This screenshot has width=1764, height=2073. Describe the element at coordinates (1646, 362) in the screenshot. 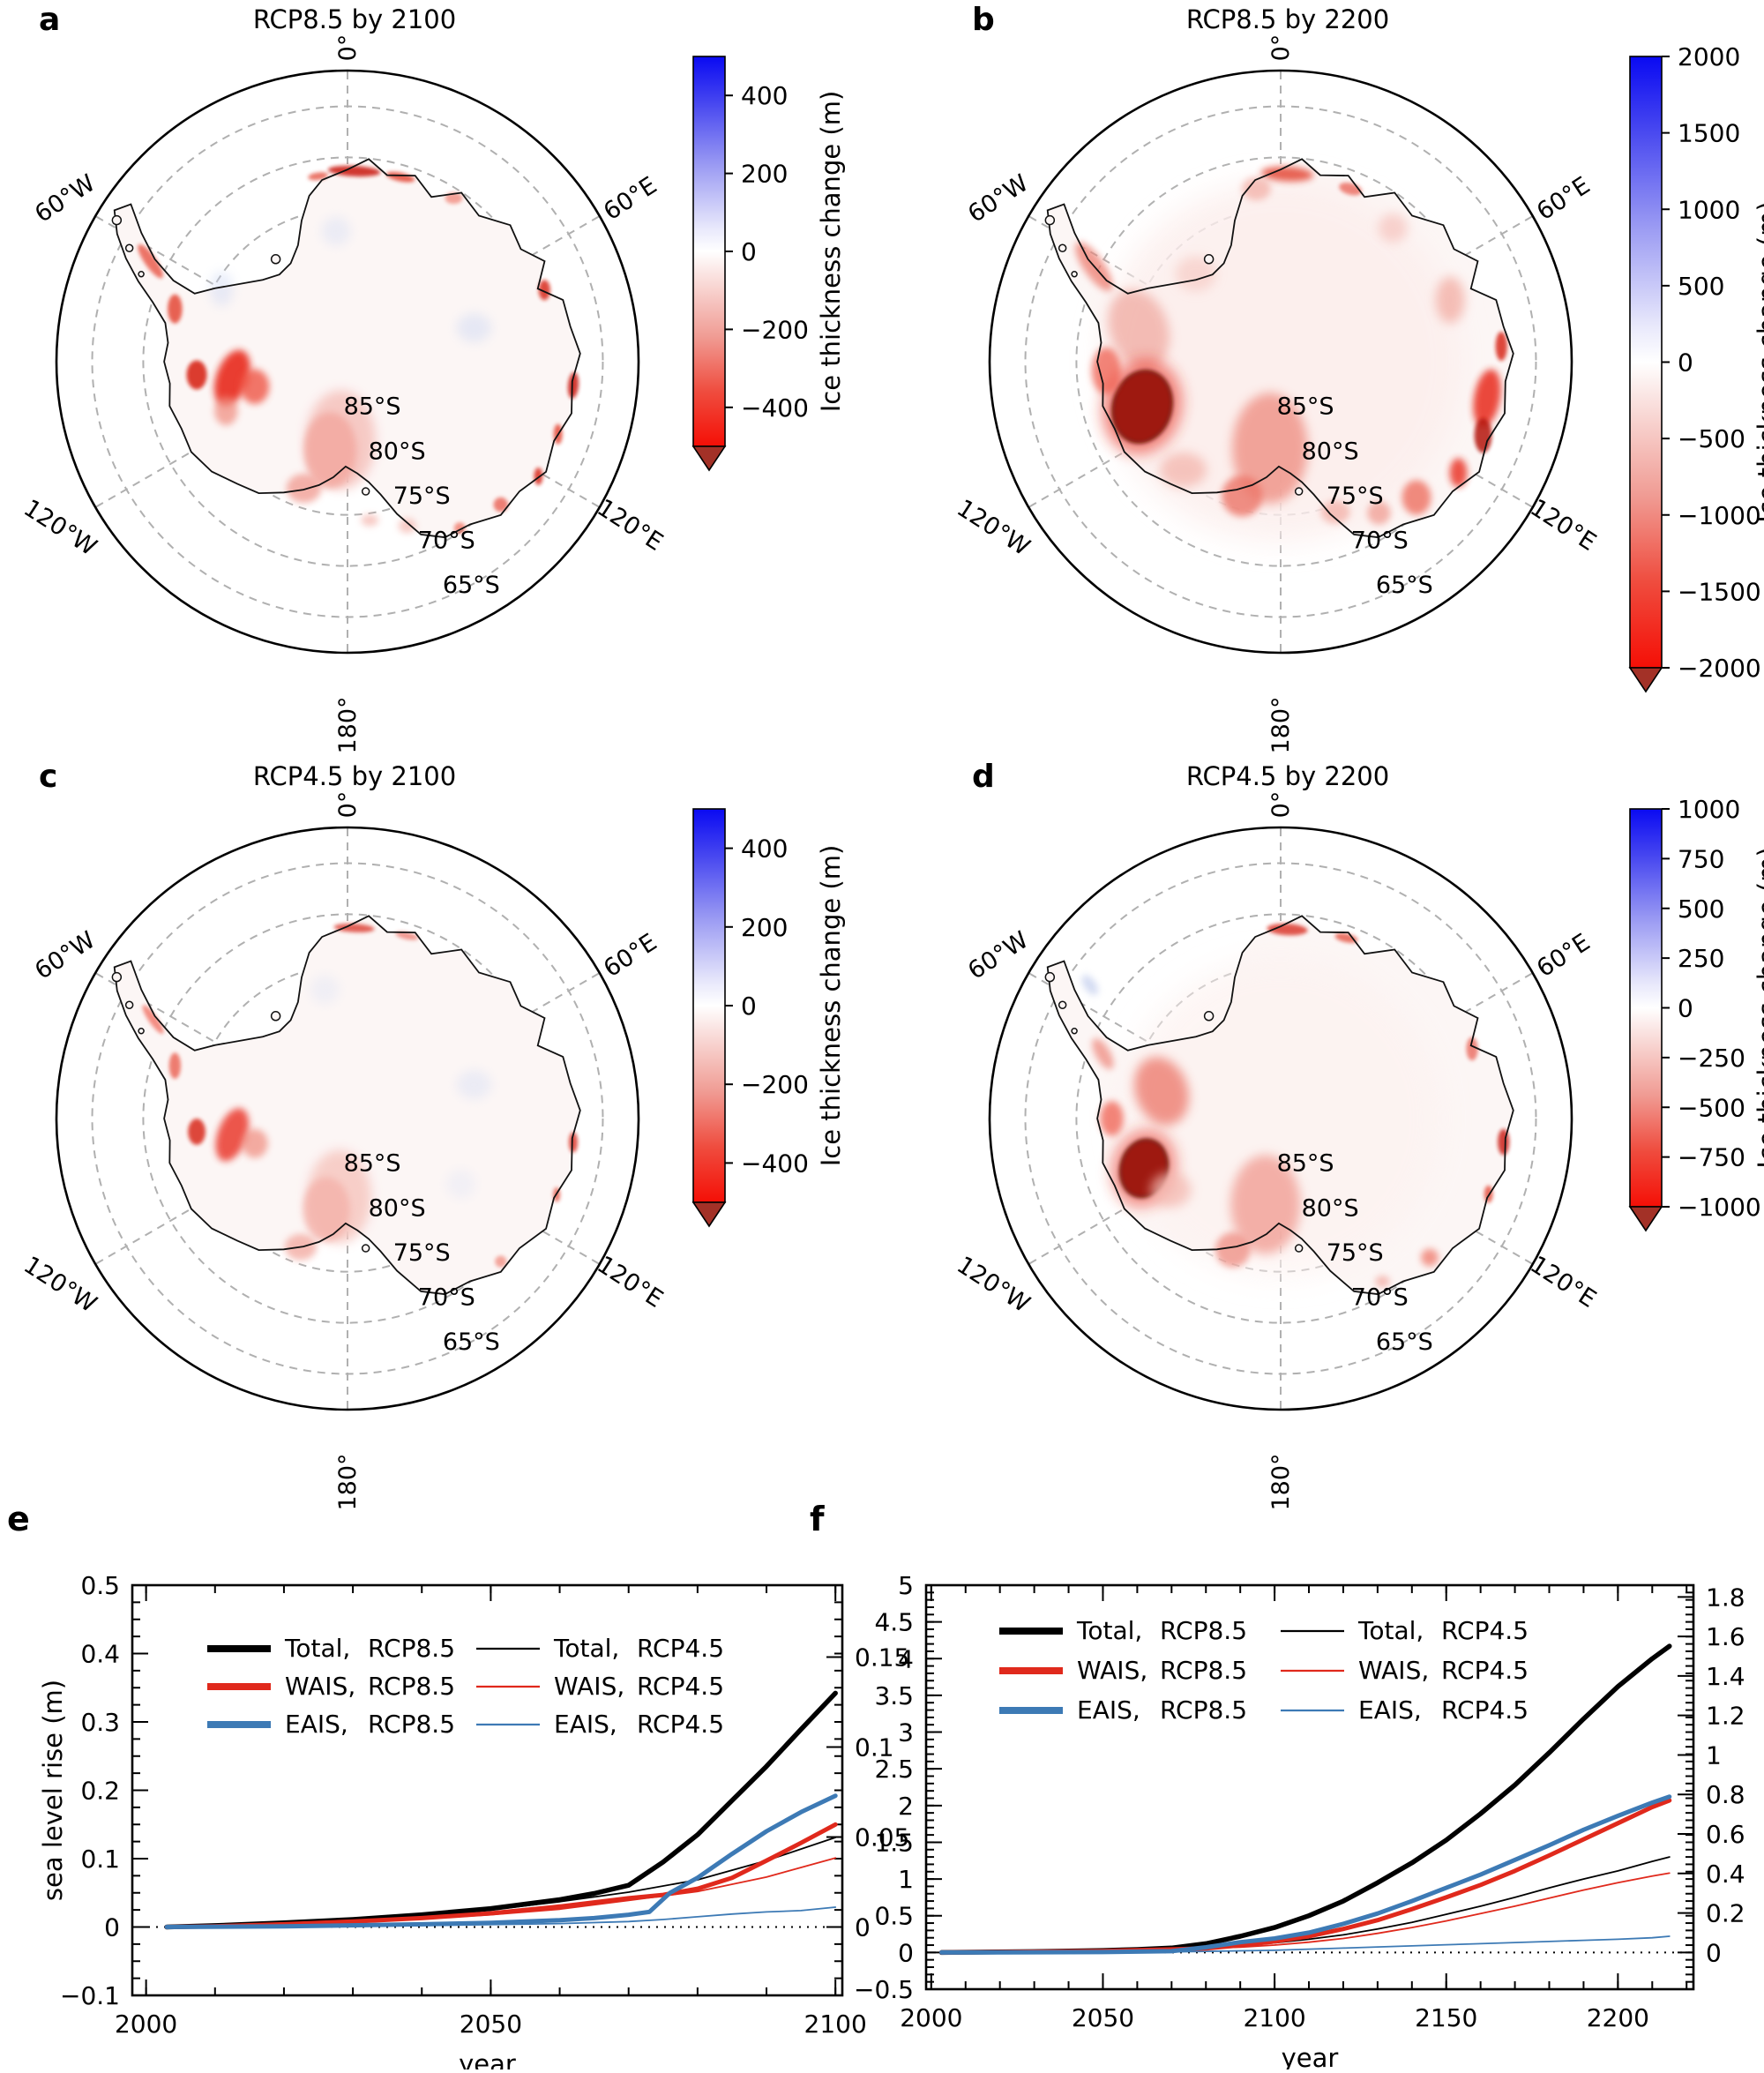

I see `colorbar-b` at that location.